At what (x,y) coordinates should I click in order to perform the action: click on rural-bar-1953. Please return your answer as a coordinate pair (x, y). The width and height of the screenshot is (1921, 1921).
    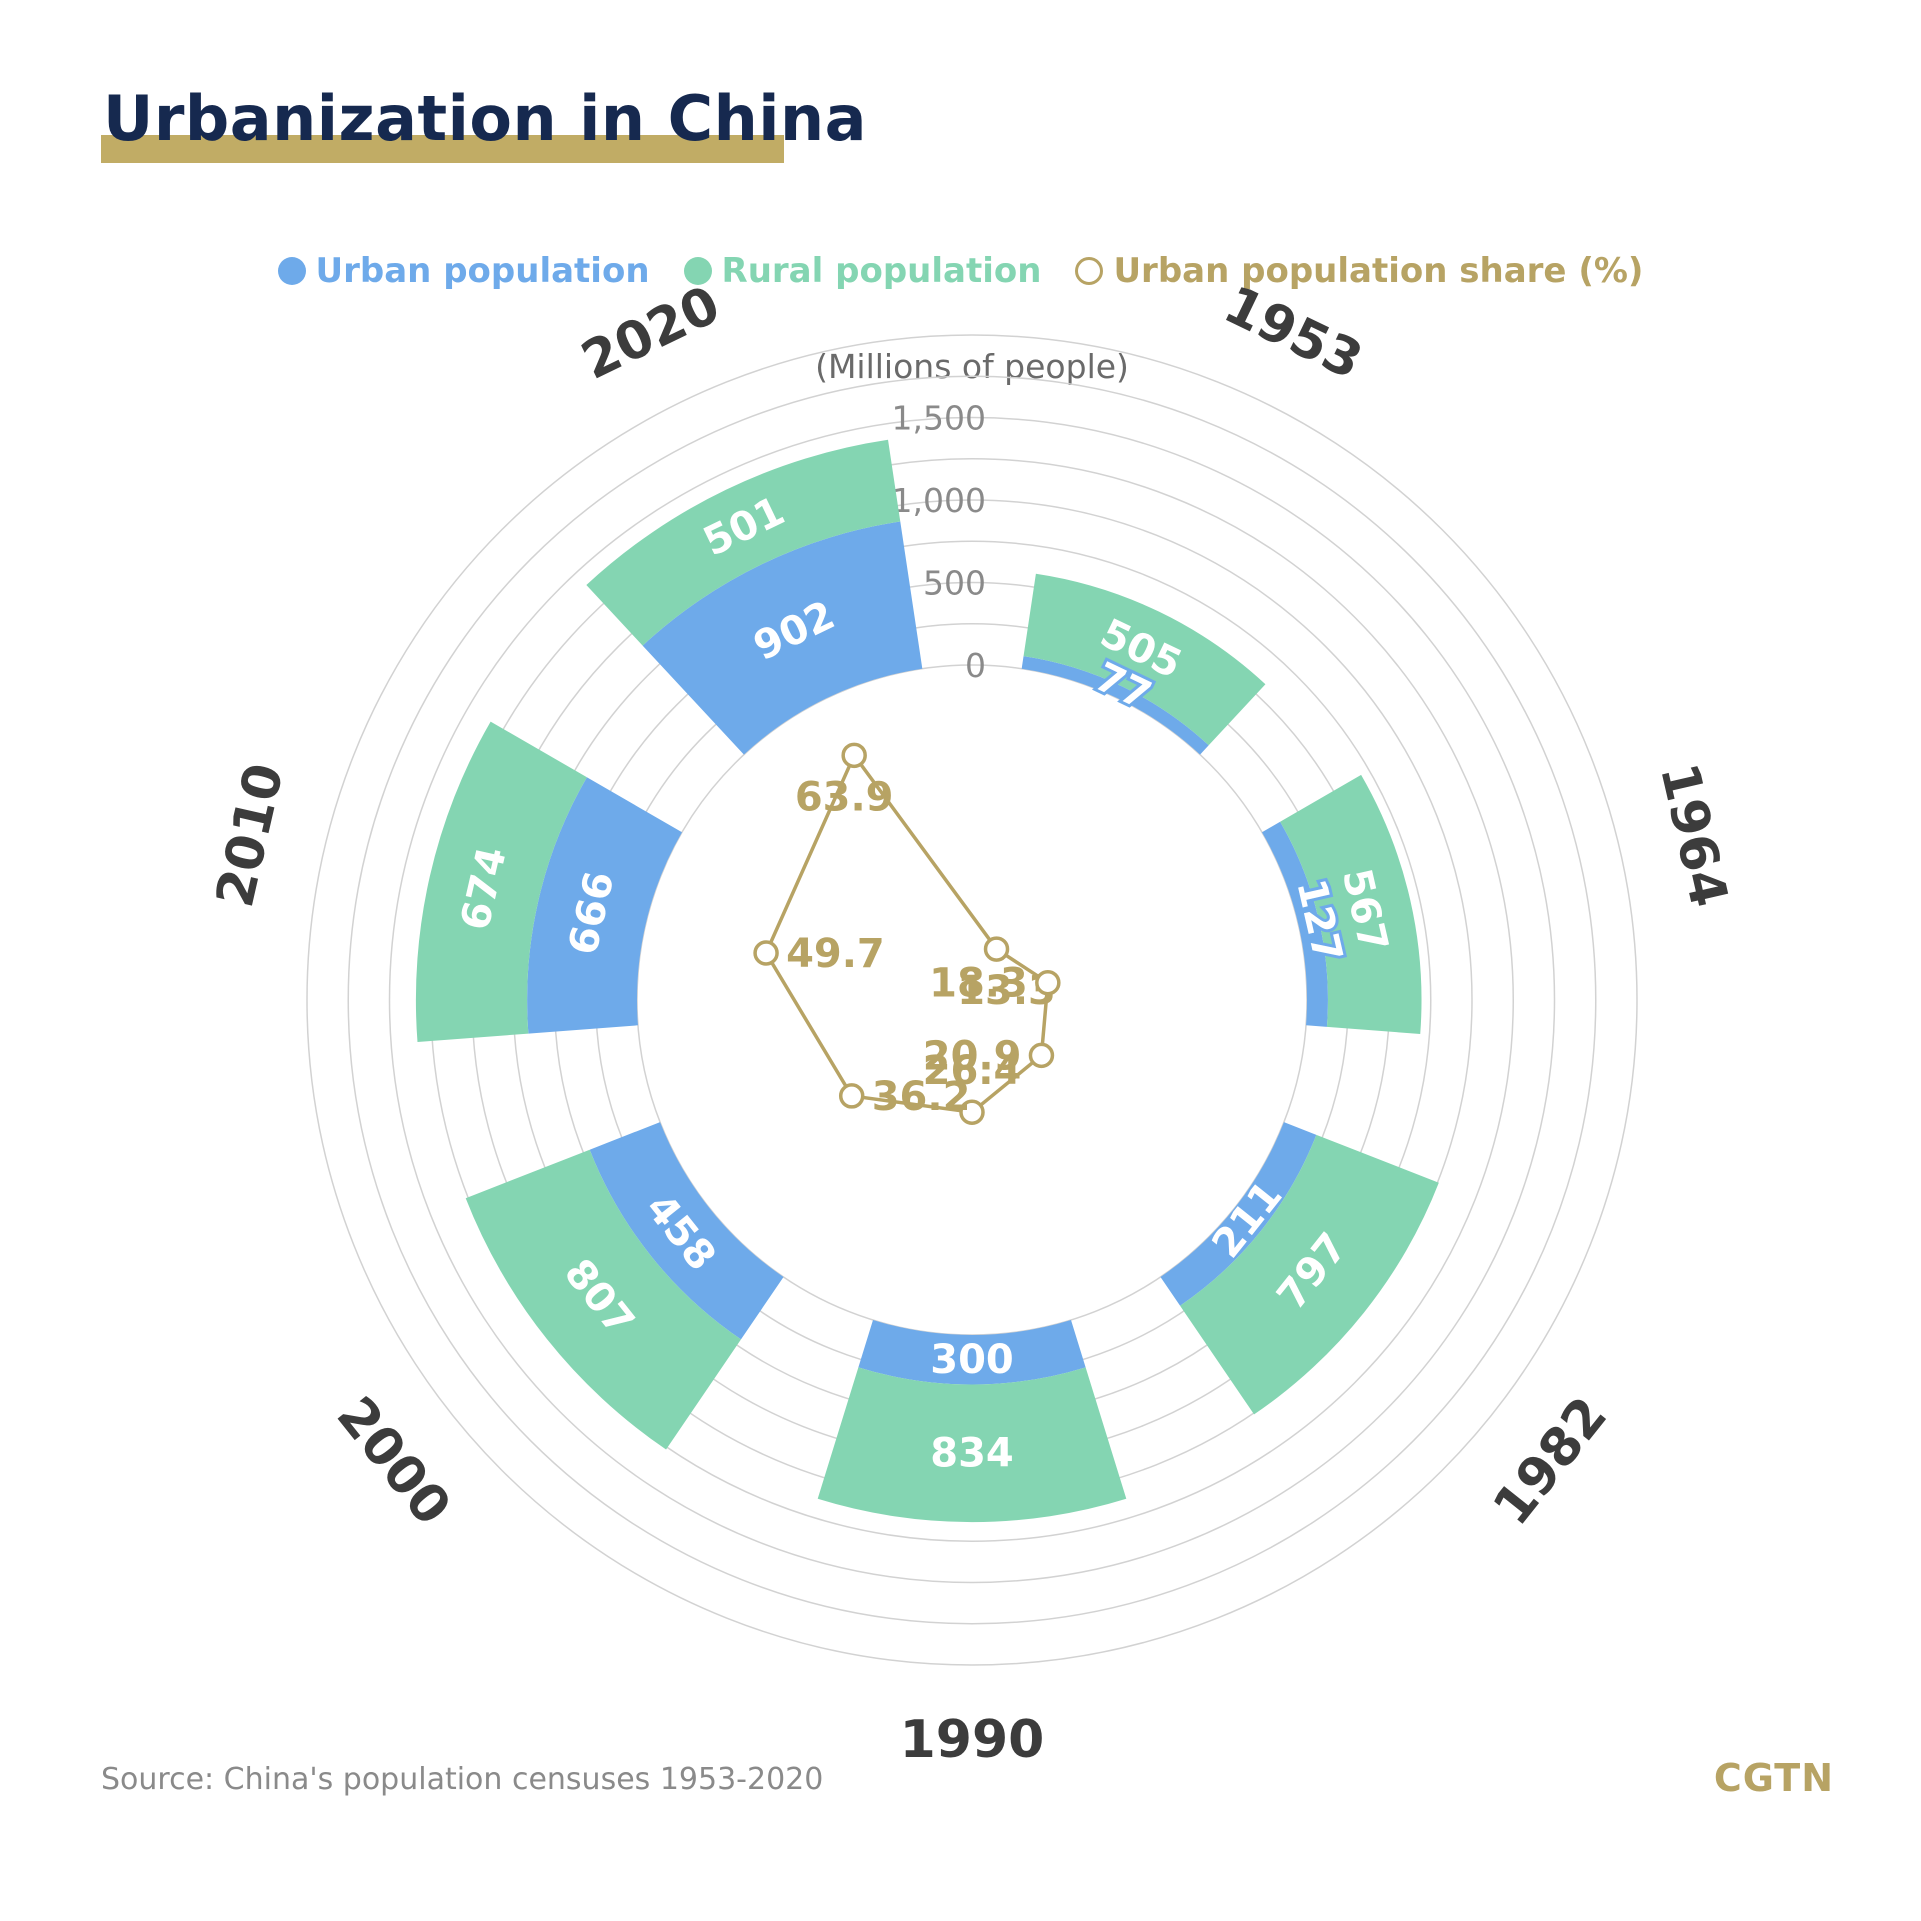
    Looking at the image, I should click on (1144, 659).